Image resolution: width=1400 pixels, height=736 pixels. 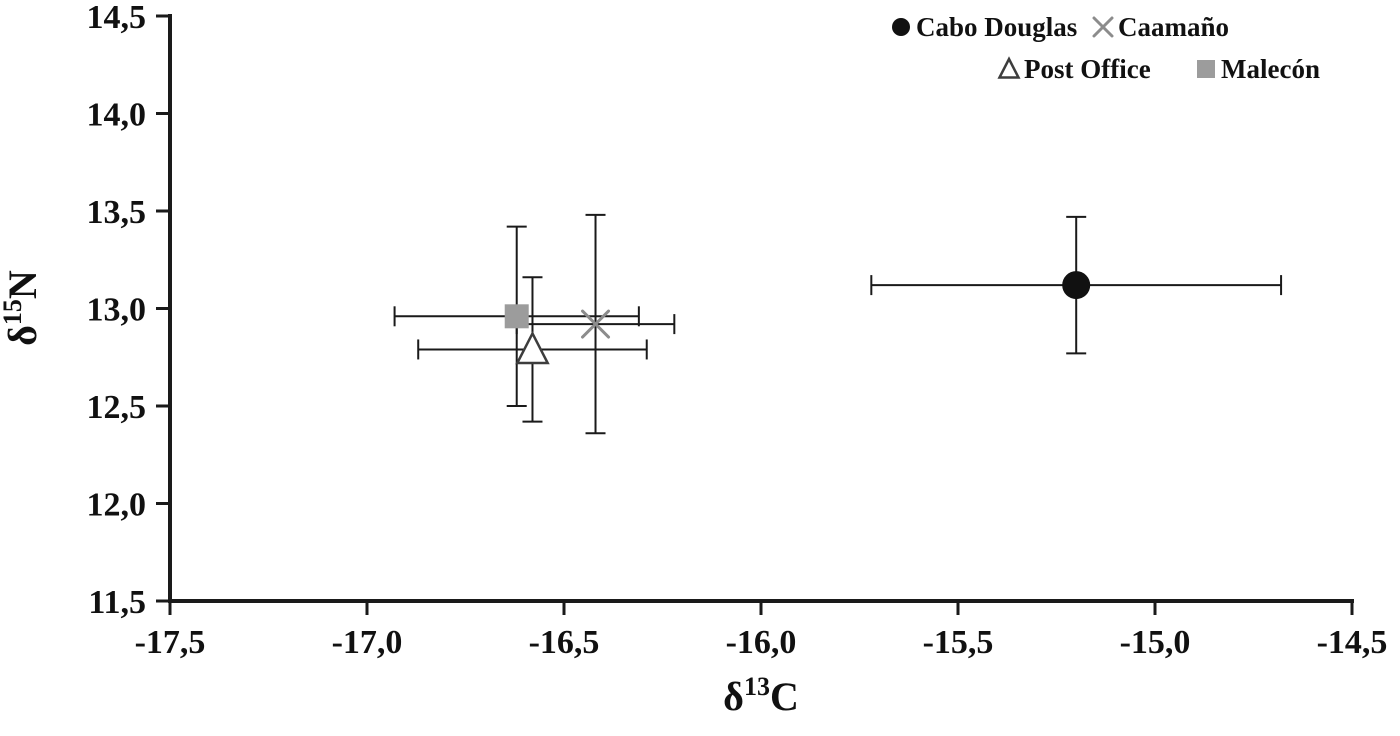 I want to click on legend-label-post-office: Post Office, so click(x=1087, y=69).